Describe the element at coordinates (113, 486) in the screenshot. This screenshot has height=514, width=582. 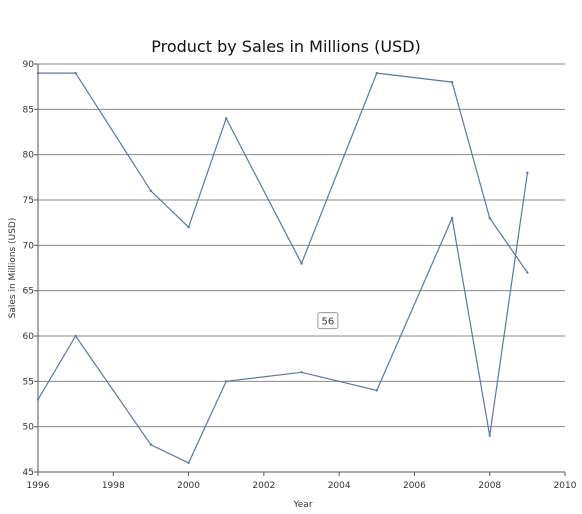
I see `x-tick-label-1998: 1998` at that location.